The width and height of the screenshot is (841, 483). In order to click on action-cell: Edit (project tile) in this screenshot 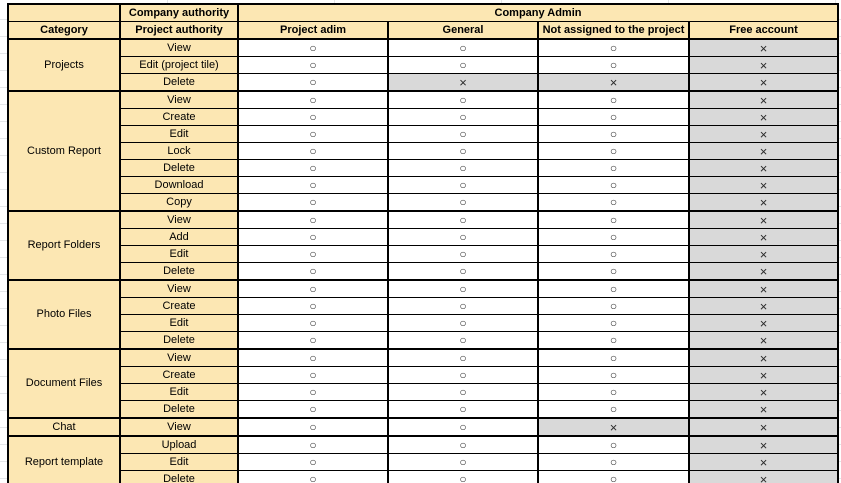, I will do `click(179, 65)`.